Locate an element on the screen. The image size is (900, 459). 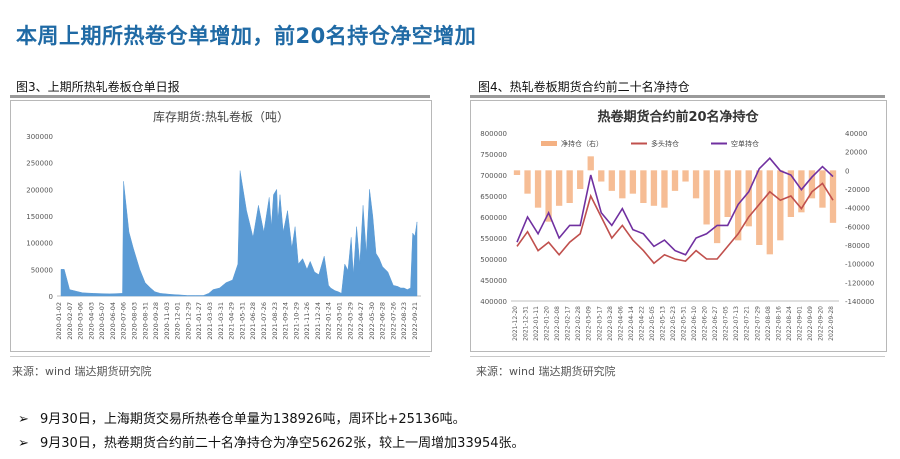
x-tick-label: 2020-12-29 is located at coordinates (188, 321).